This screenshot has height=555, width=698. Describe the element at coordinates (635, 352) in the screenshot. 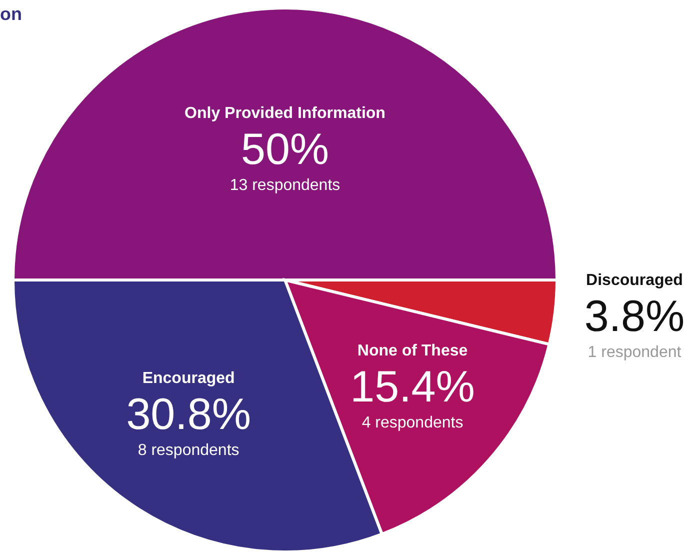

I see `text: 1 respondent` at that location.